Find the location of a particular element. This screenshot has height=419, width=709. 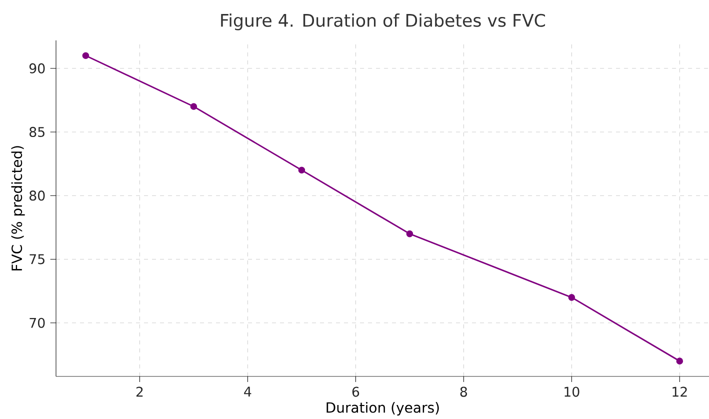

x-tick-label: 4 is located at coordinates (248, 391).